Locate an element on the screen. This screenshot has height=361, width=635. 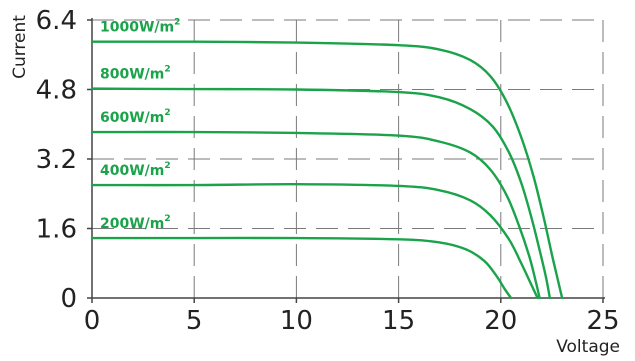
x-tick-label-2: 10 is located at coordinates (296, 321).